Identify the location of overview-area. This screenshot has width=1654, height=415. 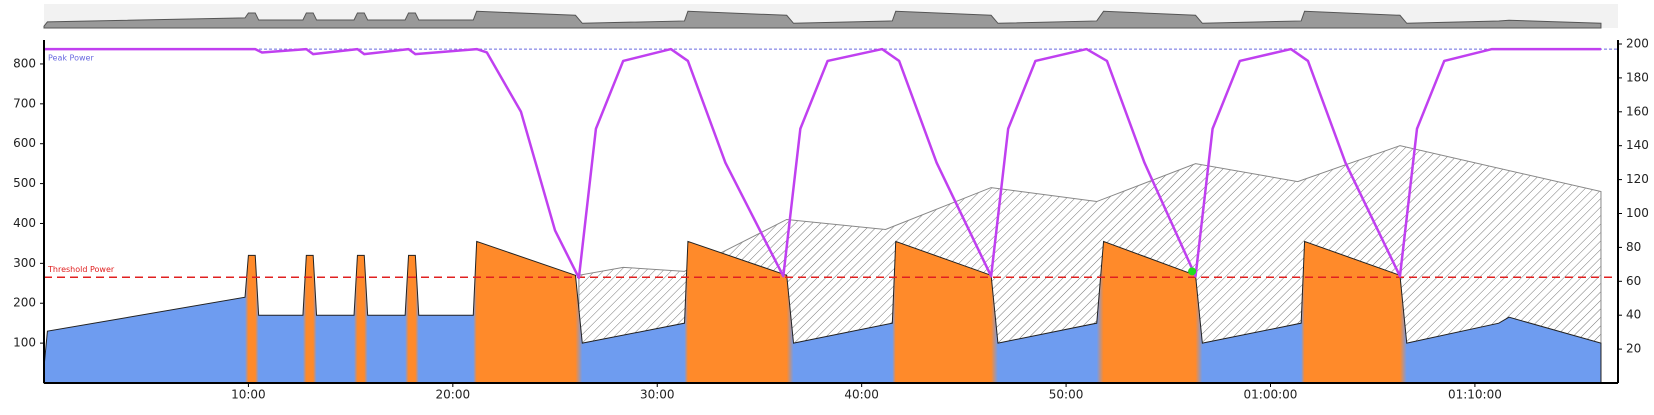
(822, 19).